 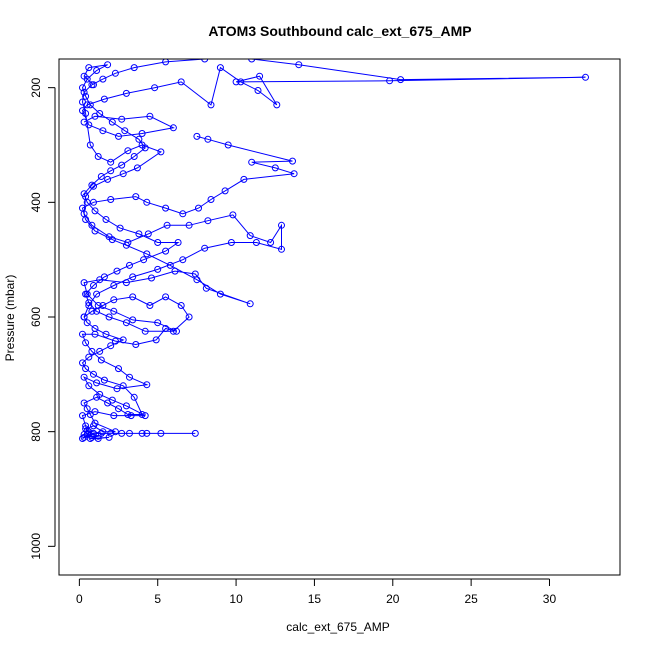 What do you see at coordinates (36, 317) in the screenshot?
I see `y-tick-label: 600` at bounding box center [36, 317].